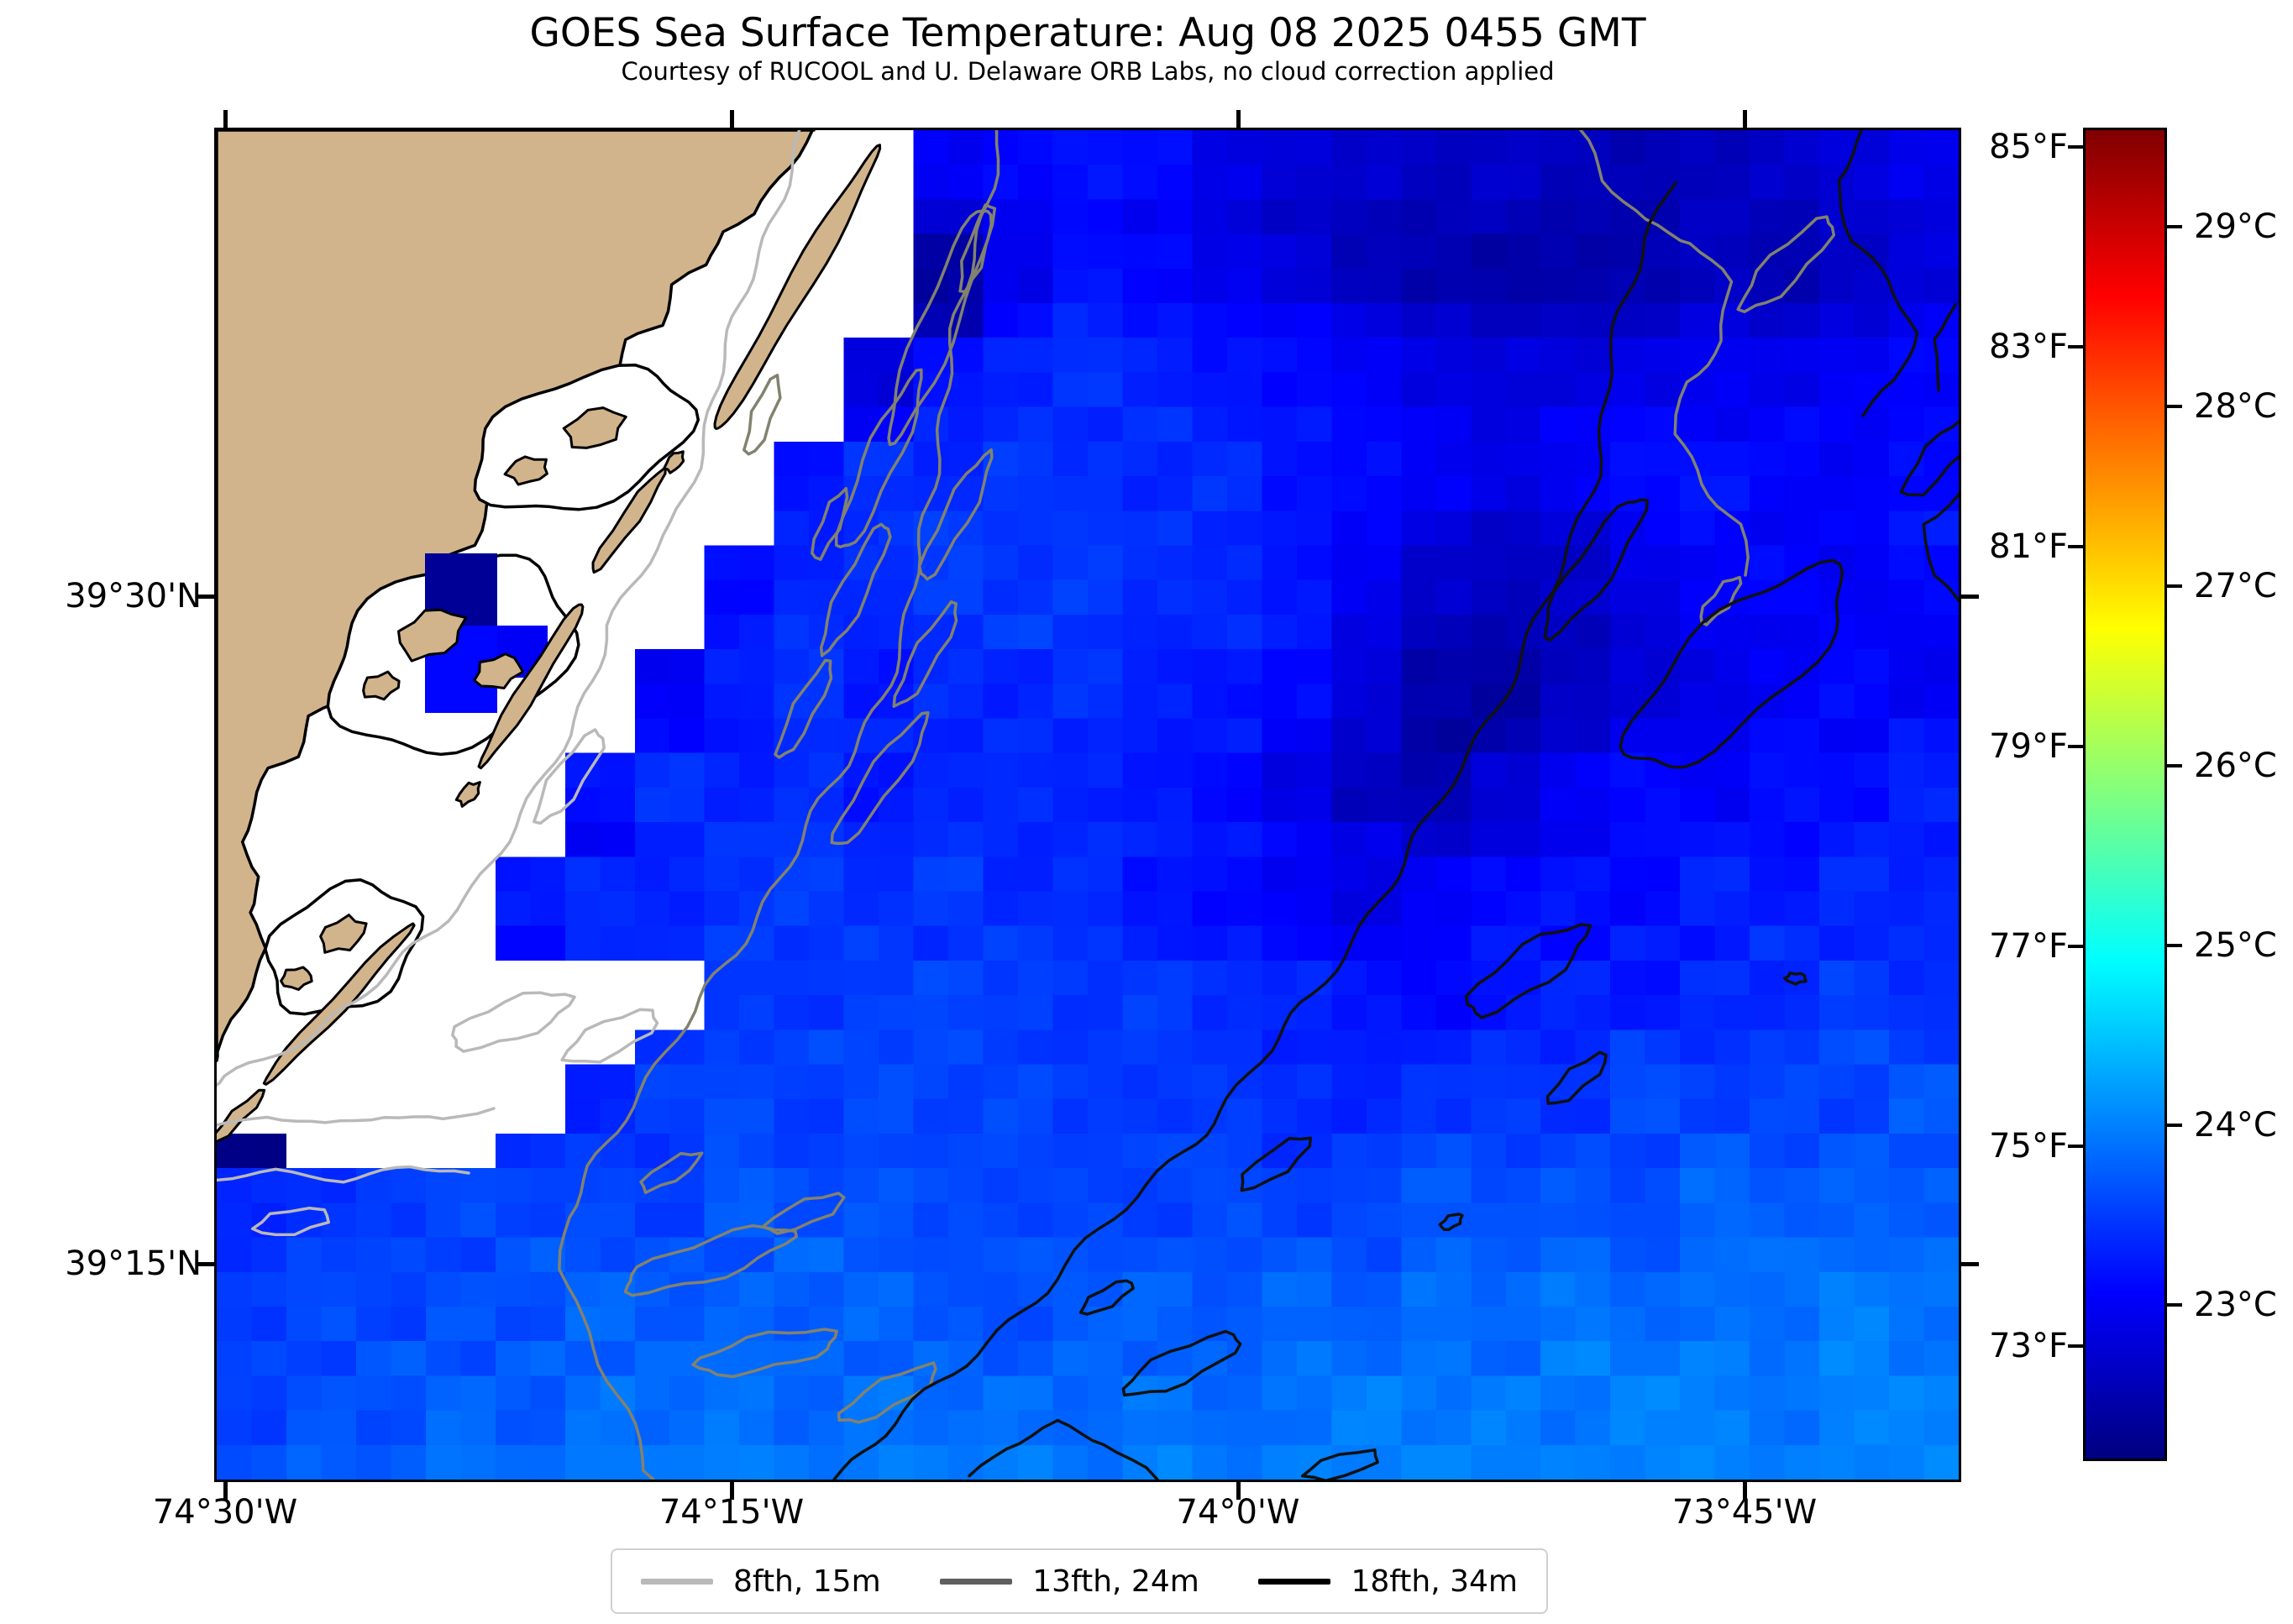 The height and width of the screenshot is (1624, 2293). Describe the element at coordinates (133, 1263) in the screenshot. I see `y-tick-label: 39°15'N` at that location.